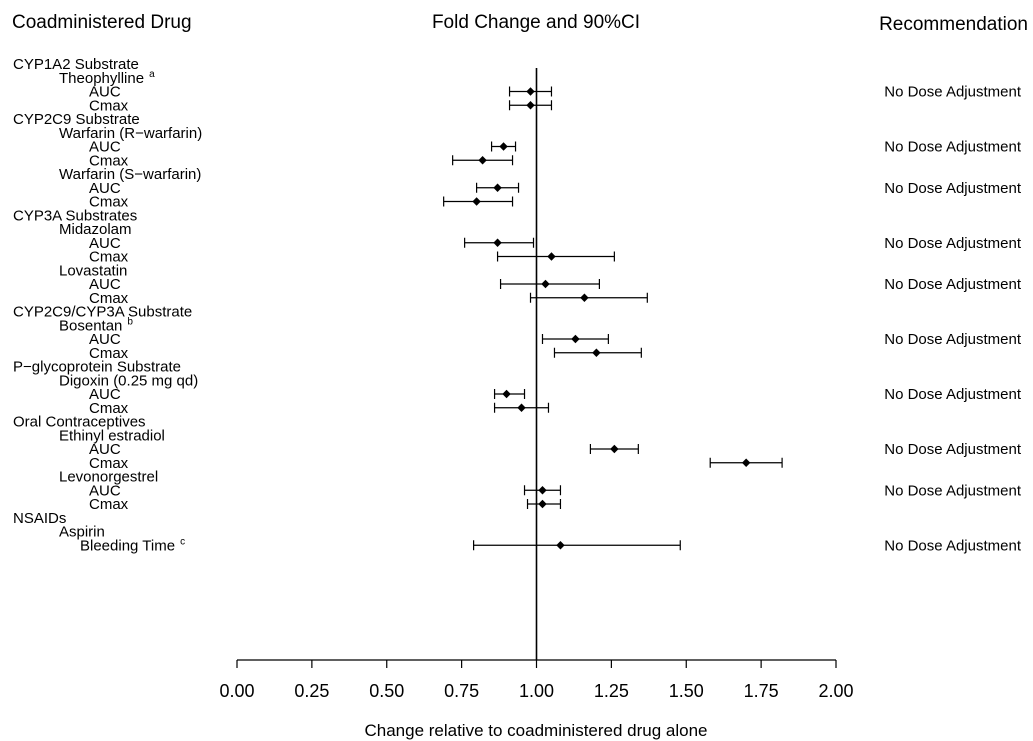  I want to click on row-label-aspirin: Aspirin, so click(82, 532).